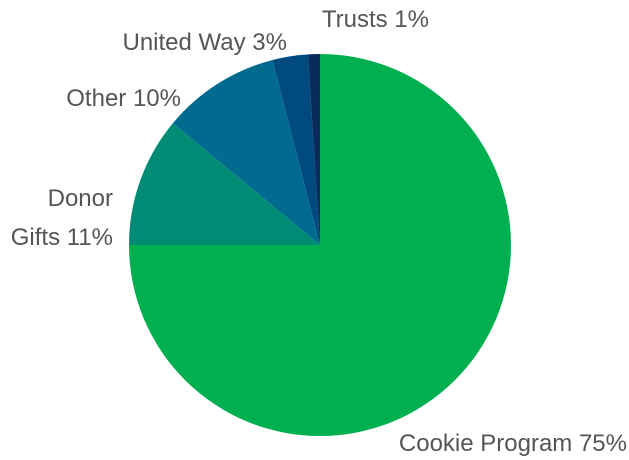 The width and height of the screenshot is (629, 460). I want to click on slice-label-line: Gifts 11%, so click(62, 237).